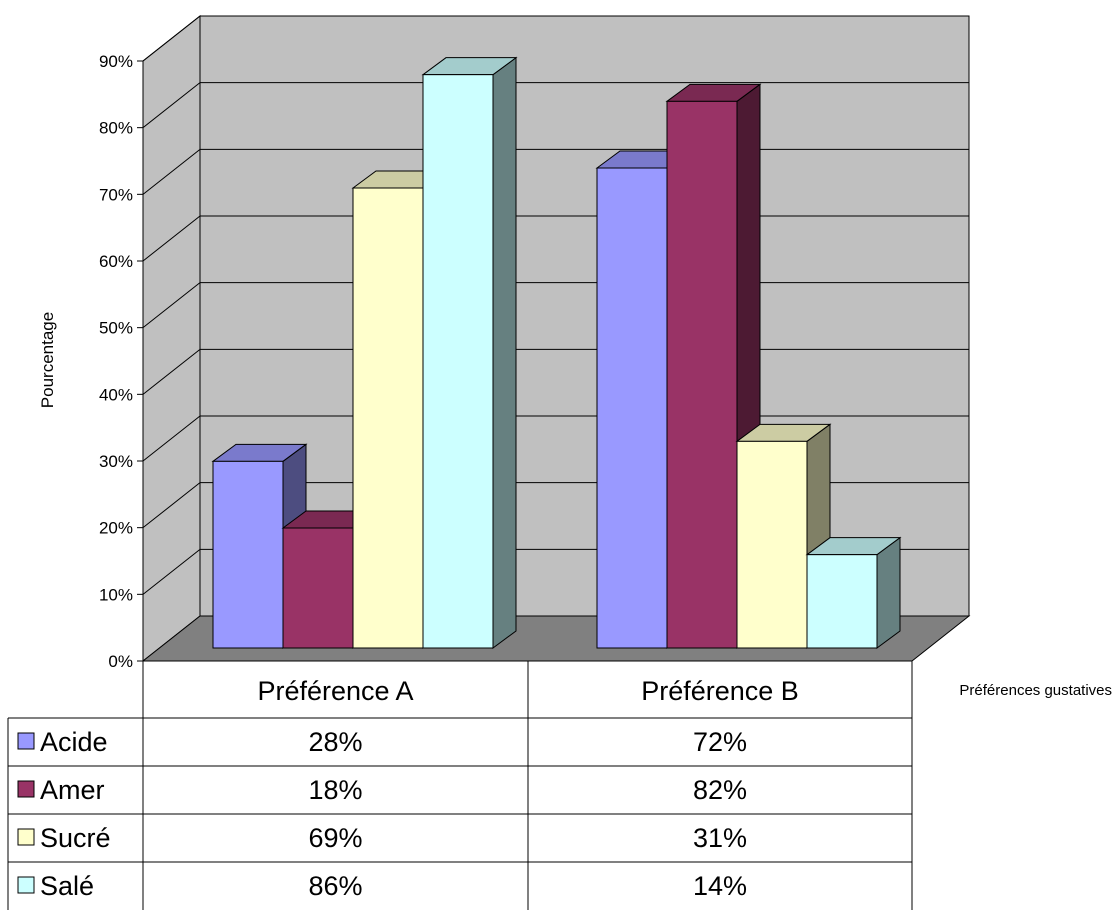 The image size is (1117, 915). Describe the element at coordinates (116, 594) in the screenshot. I see `y-tick-label: 10%` at that location.